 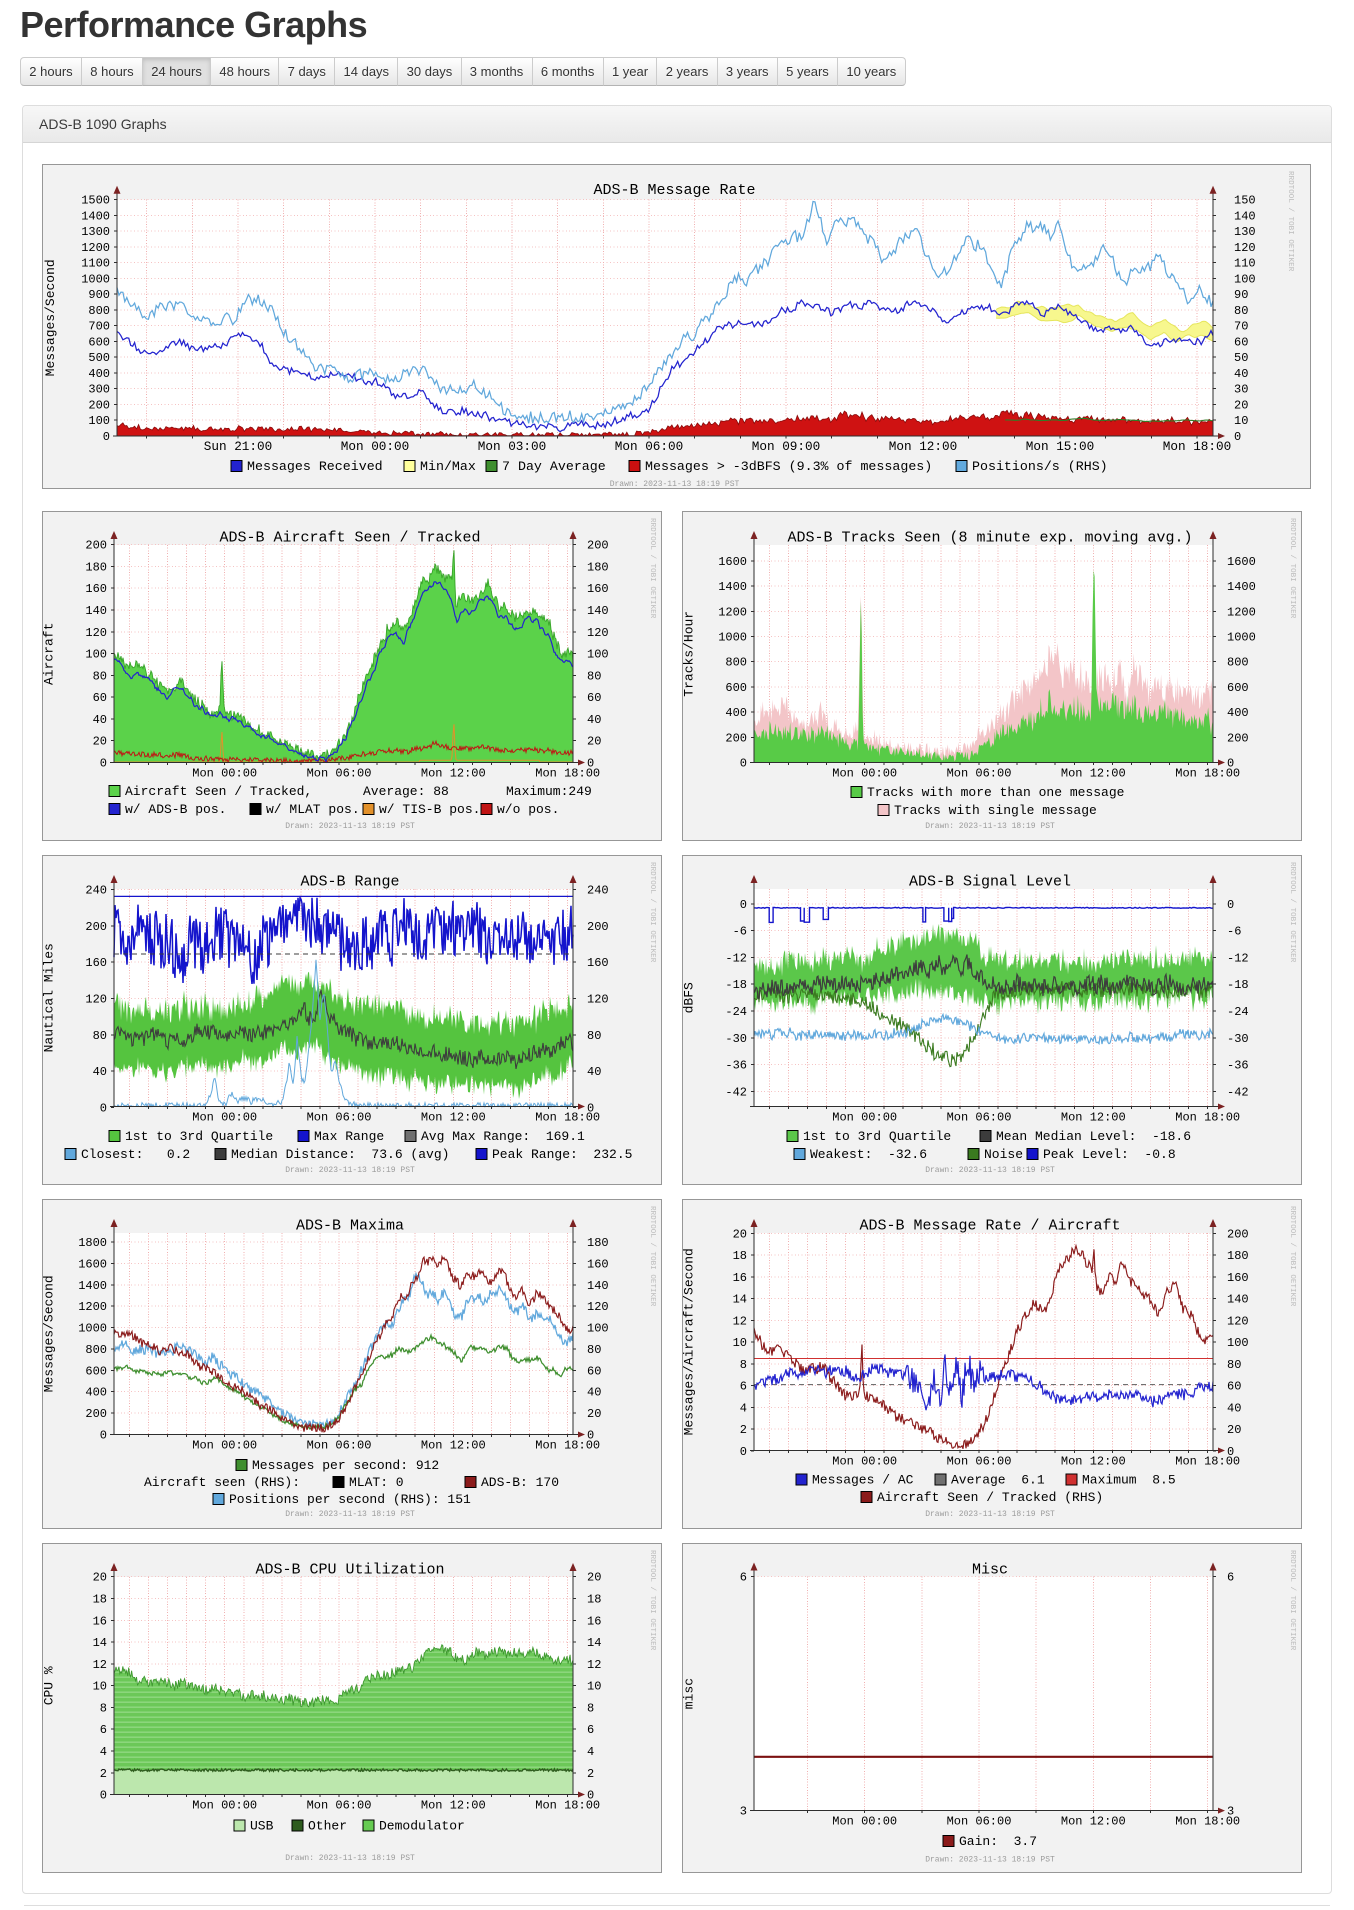 What do you see at coordinates (422, 1826) in the screenshot?
I see `svg-text: Demodulator` at bounding box center [422, 1826].